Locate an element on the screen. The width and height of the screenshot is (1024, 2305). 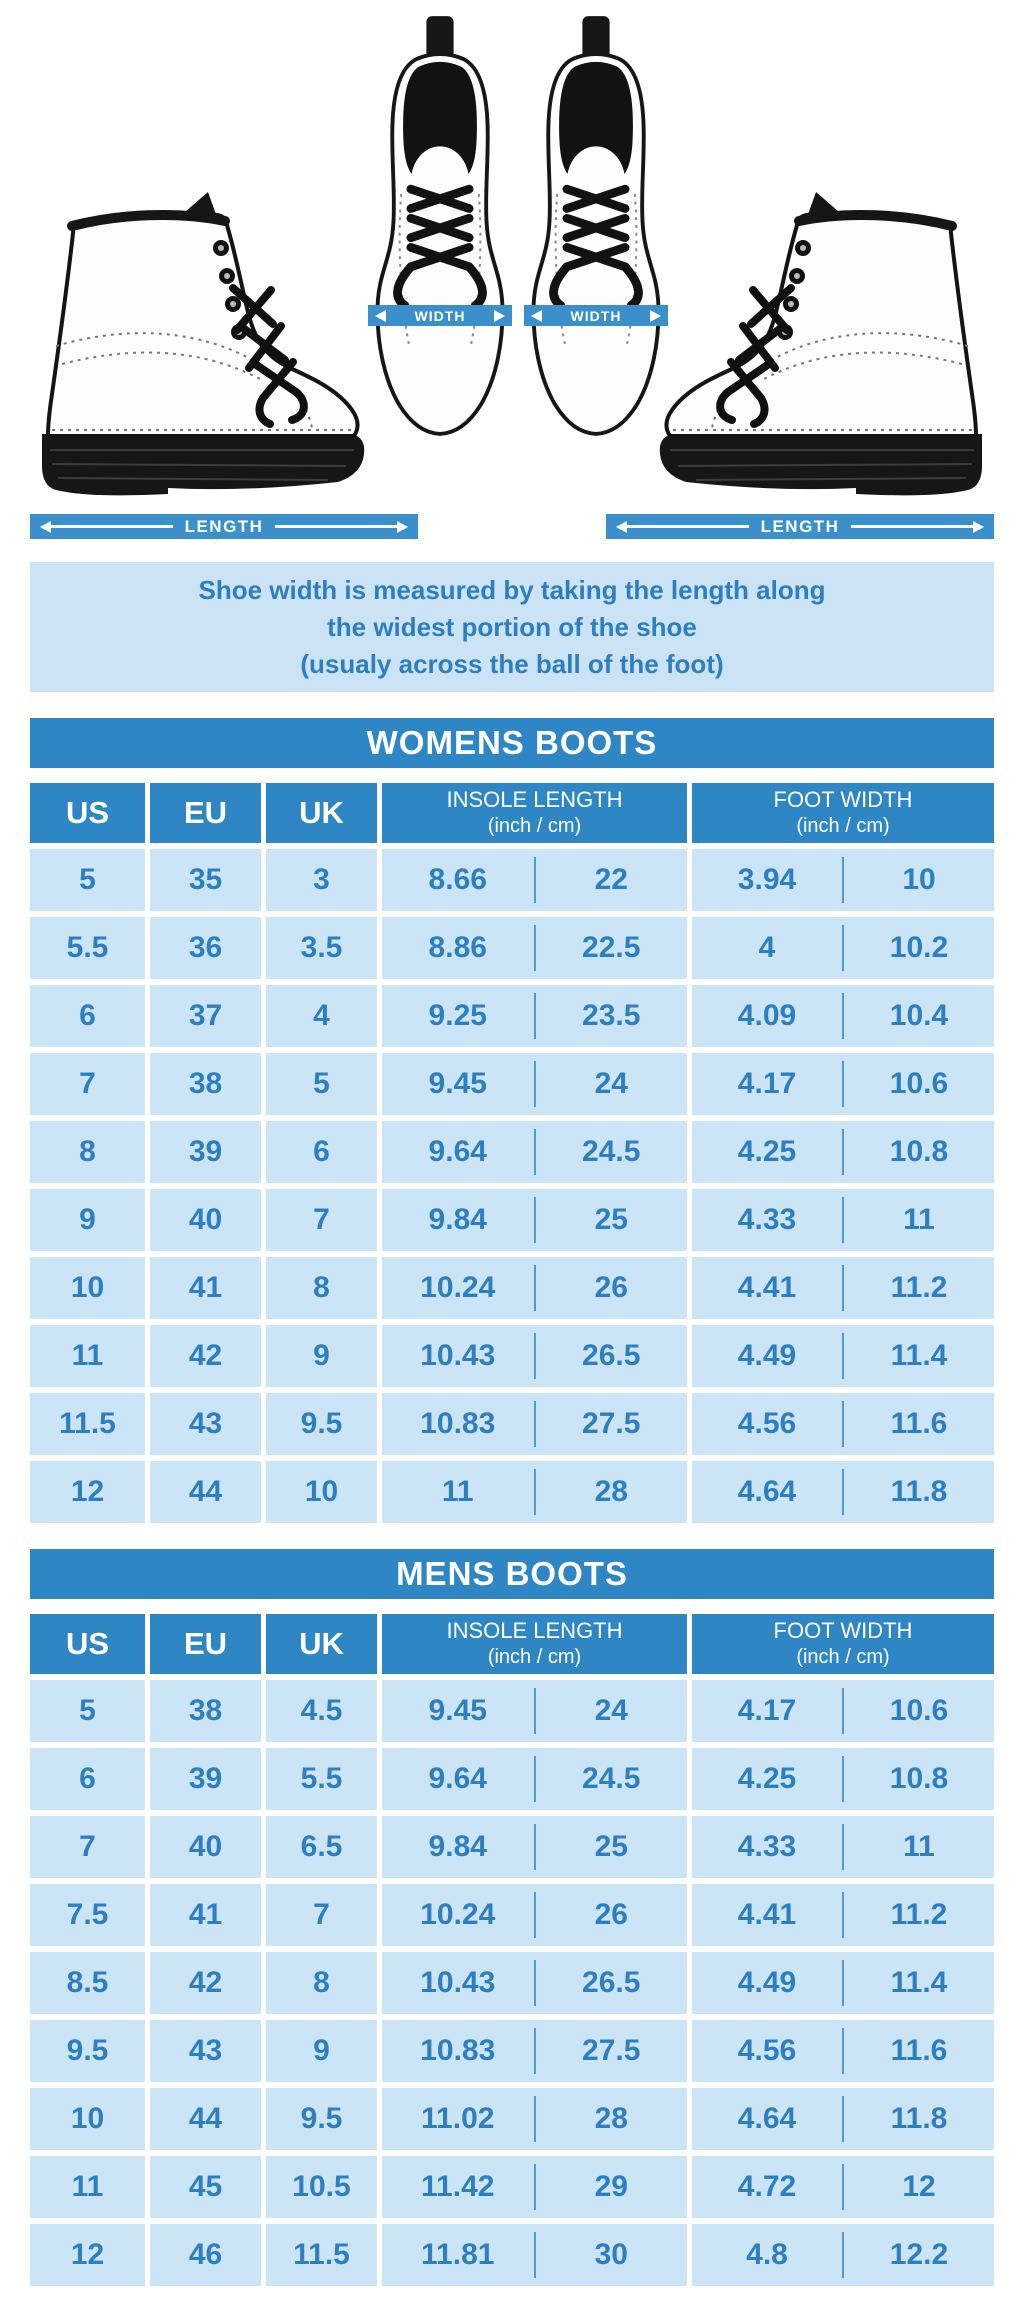
cell-uk-size: 3.5 is located at coordinates (321, 948).